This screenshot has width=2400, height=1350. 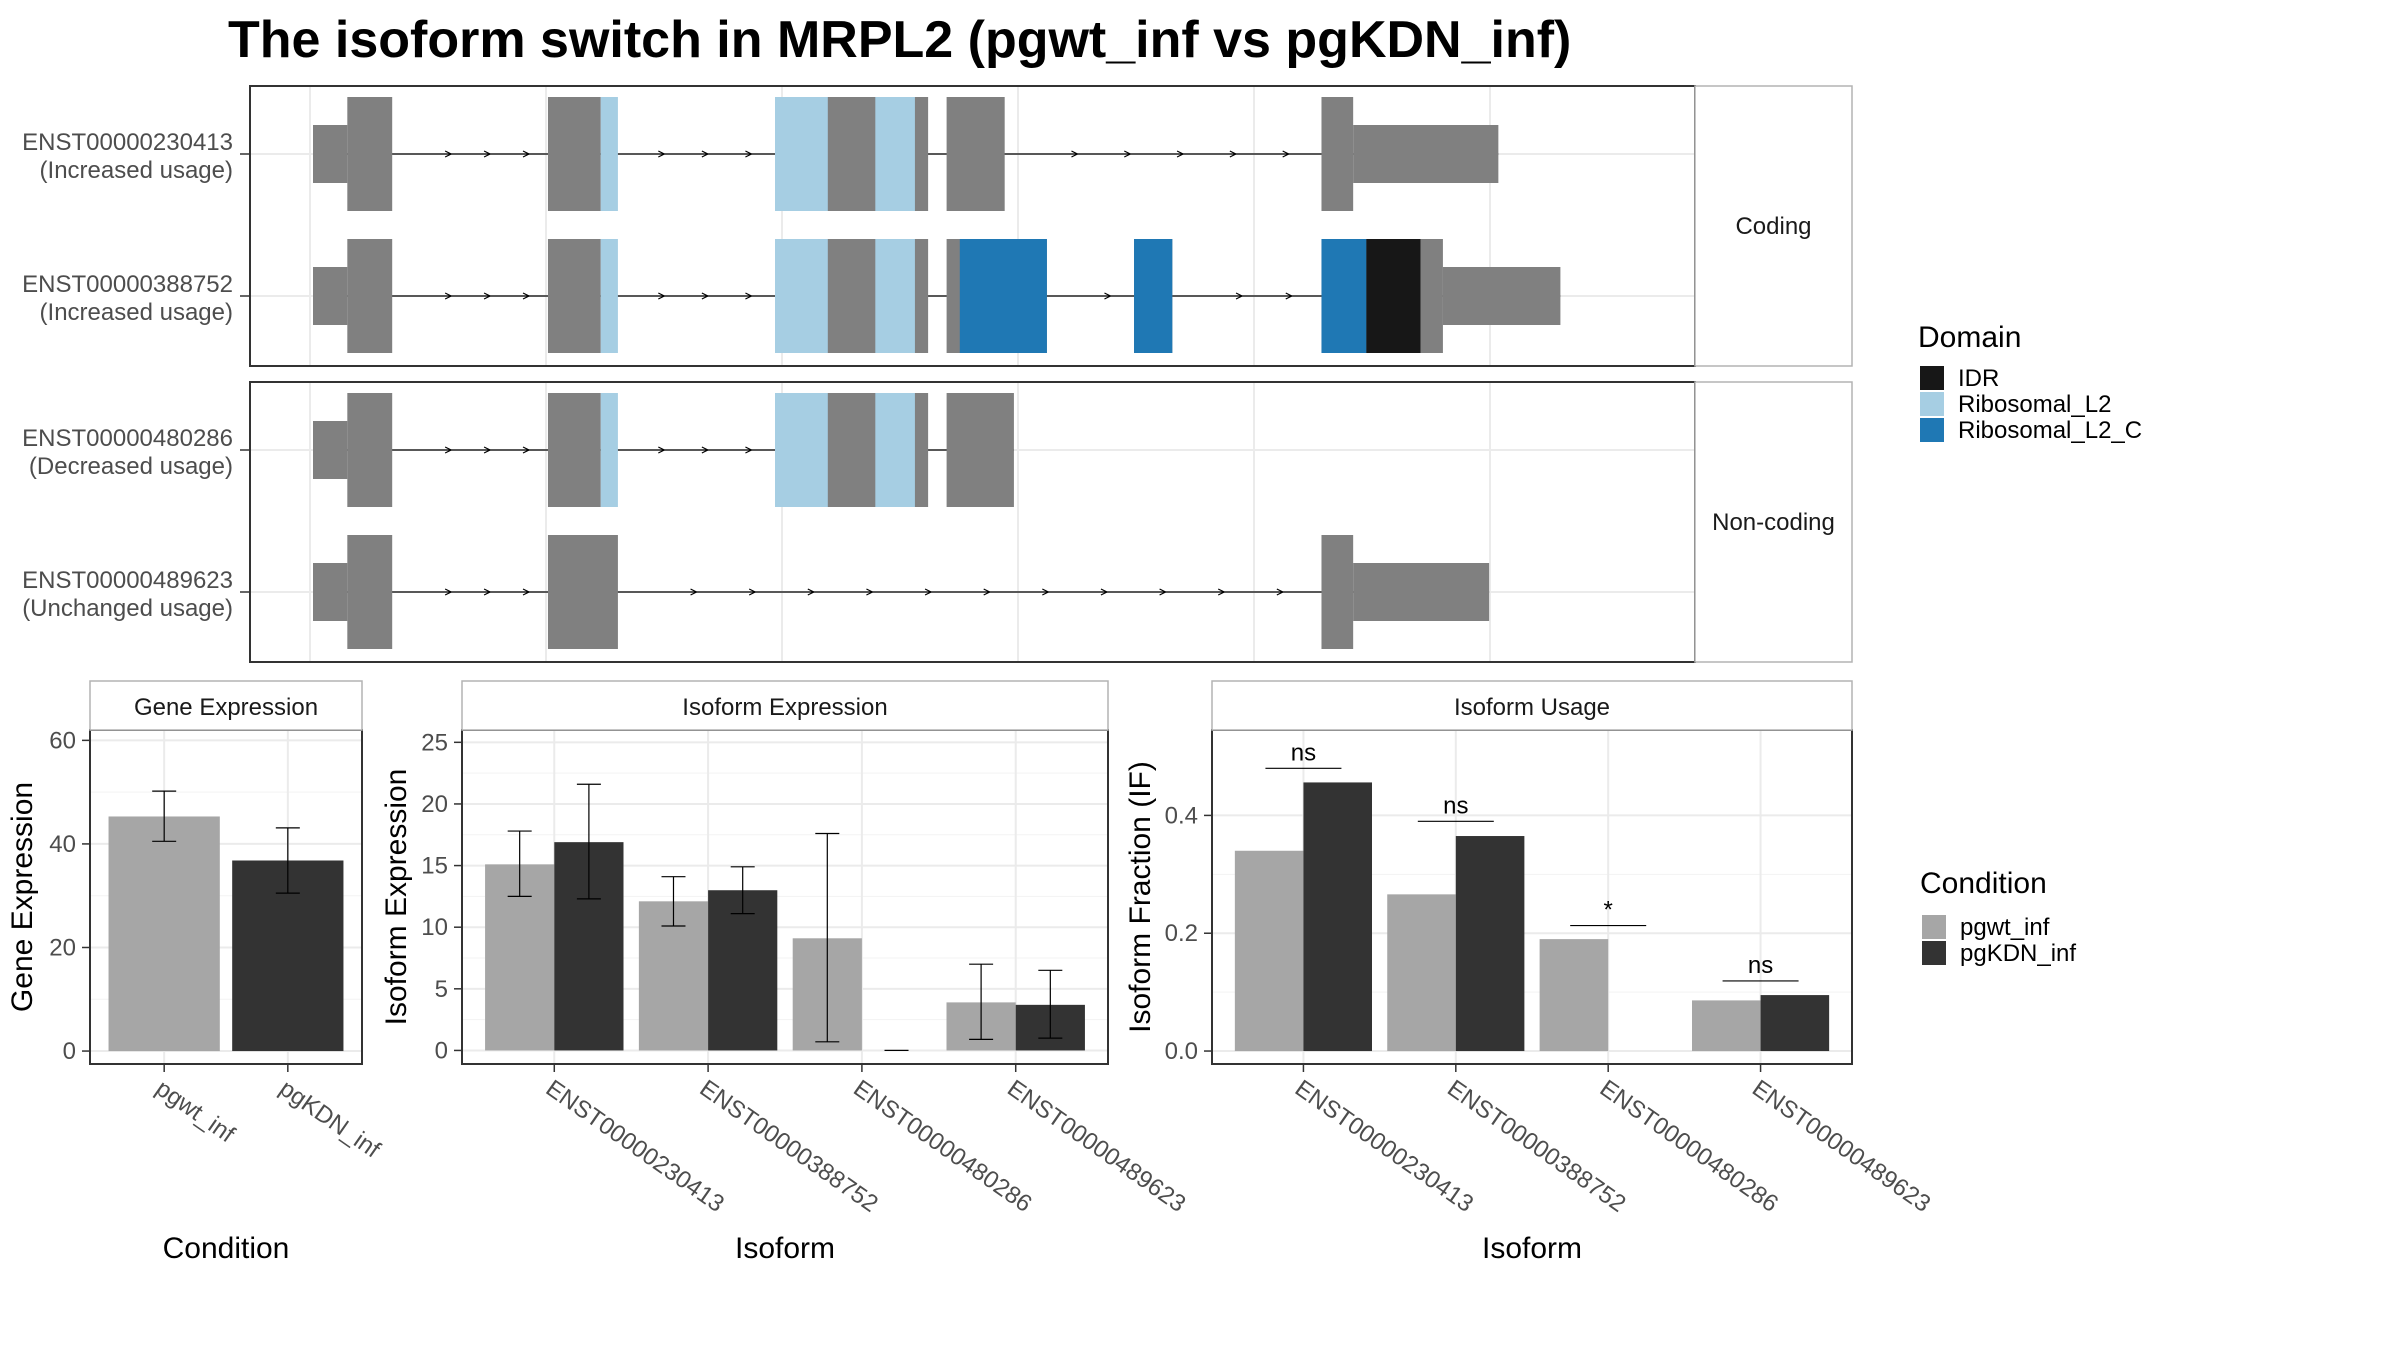 I want to click on y-tick-label: 0, so click(x=441, y=1050).